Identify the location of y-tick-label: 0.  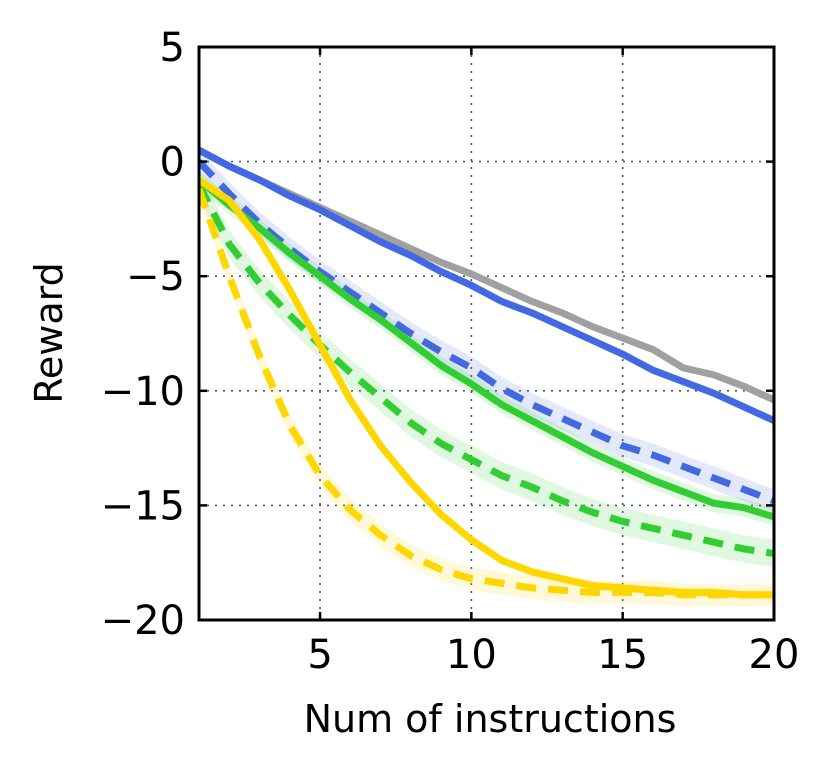
(172, 163).